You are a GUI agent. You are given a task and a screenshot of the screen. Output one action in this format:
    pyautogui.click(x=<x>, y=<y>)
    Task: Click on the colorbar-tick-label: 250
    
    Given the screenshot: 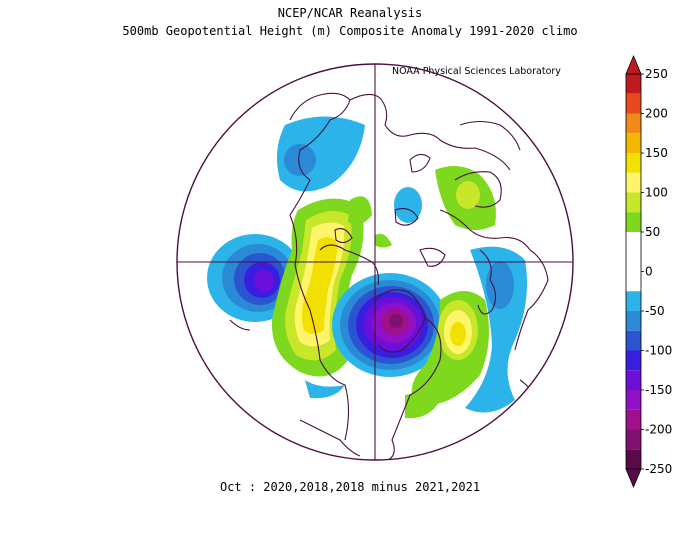 What is the action you would take?
    pyautogui.click(x=656, y=74)
    